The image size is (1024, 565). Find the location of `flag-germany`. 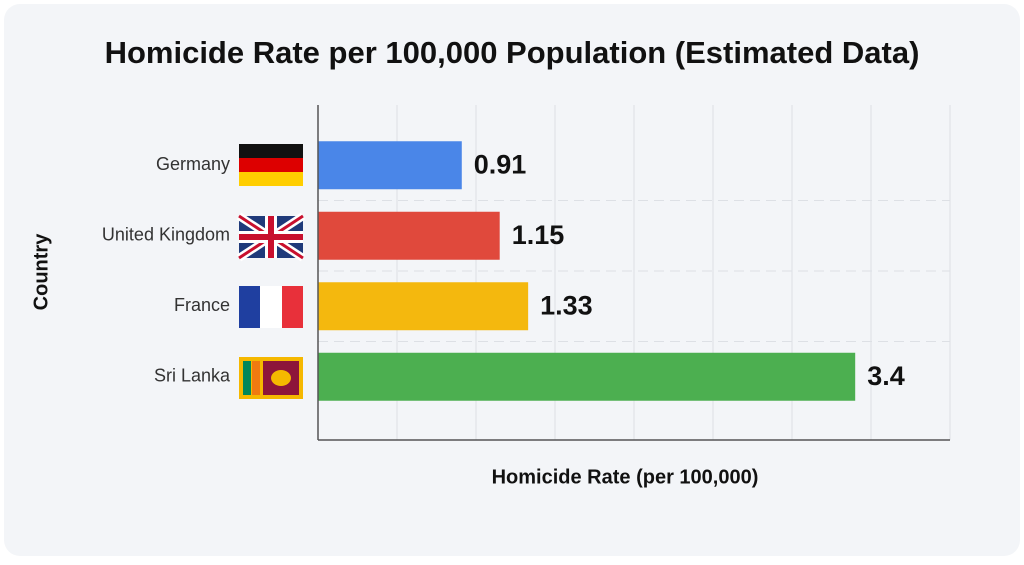

flag-germany is located at coordinates (271, 165).